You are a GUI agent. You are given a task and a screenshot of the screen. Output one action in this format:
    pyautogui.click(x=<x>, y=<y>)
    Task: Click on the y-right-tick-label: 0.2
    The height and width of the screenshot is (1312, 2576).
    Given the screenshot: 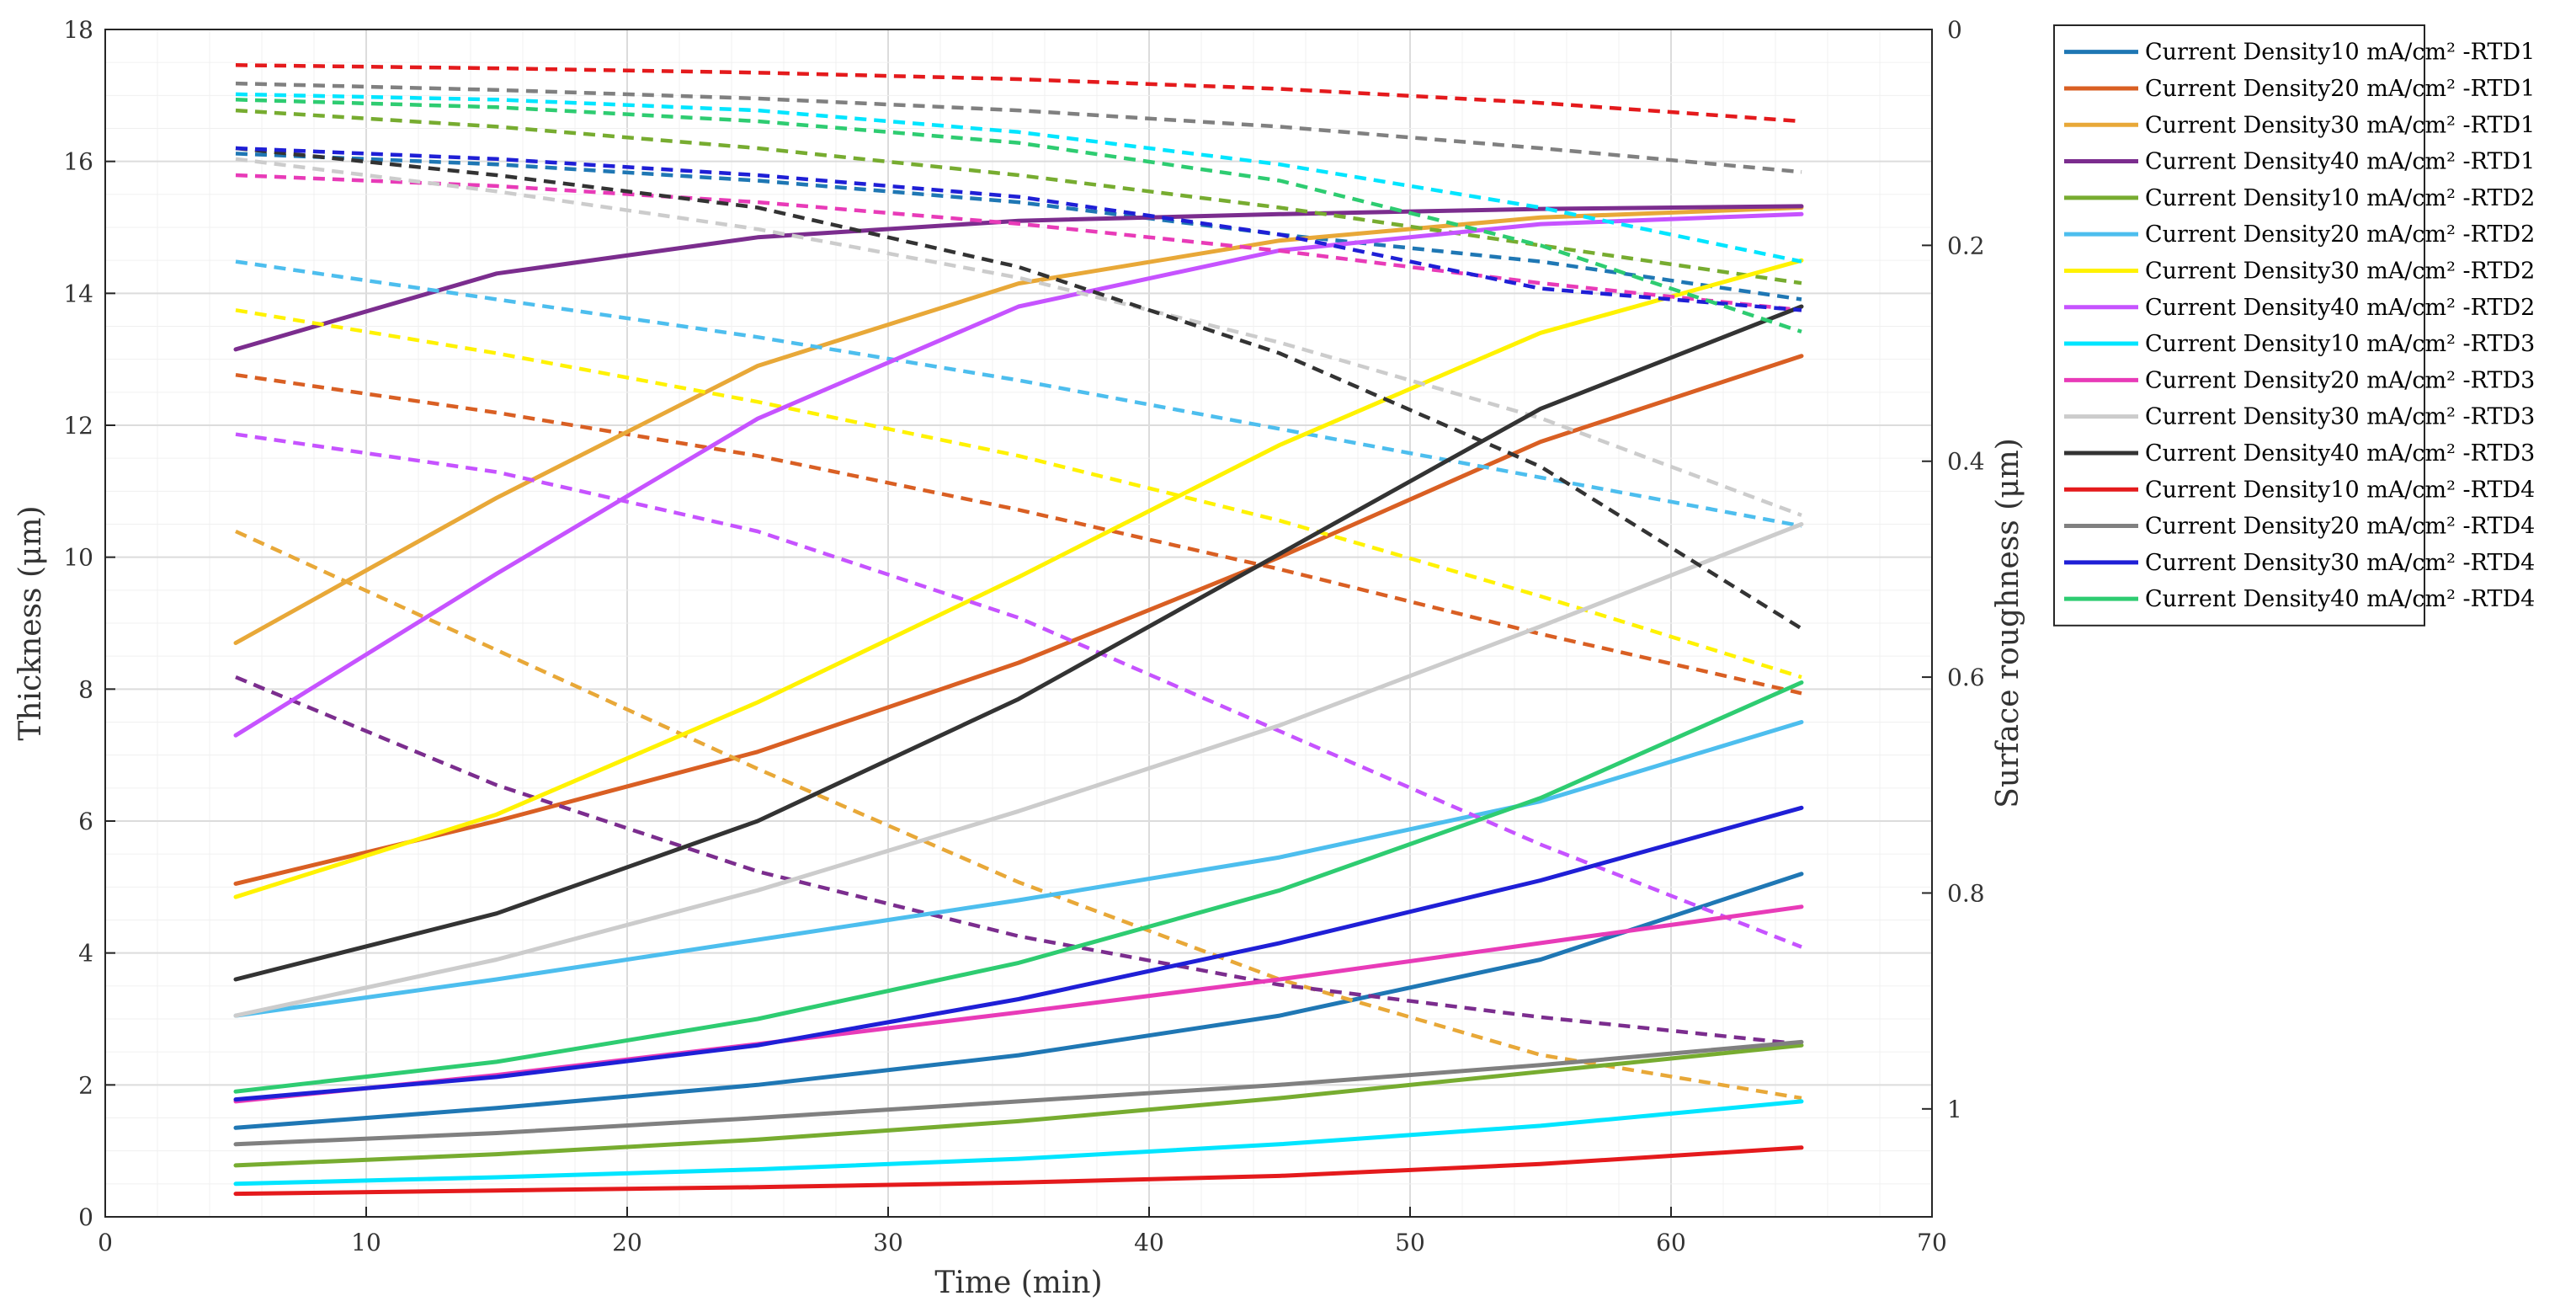 What is the action you would take?
    pyautogui.click(x=1966, y=245)
    